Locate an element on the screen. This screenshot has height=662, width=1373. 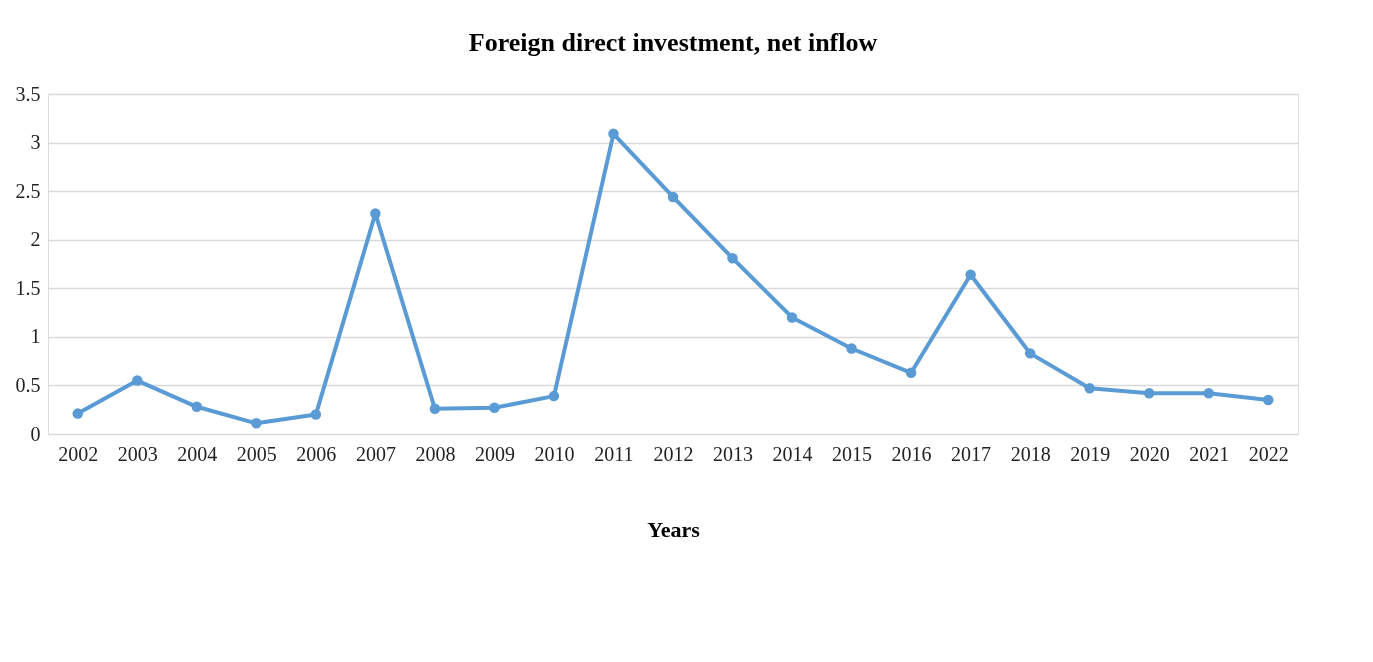
x-tick-label: 2003 is located at coordinates (137, 453).